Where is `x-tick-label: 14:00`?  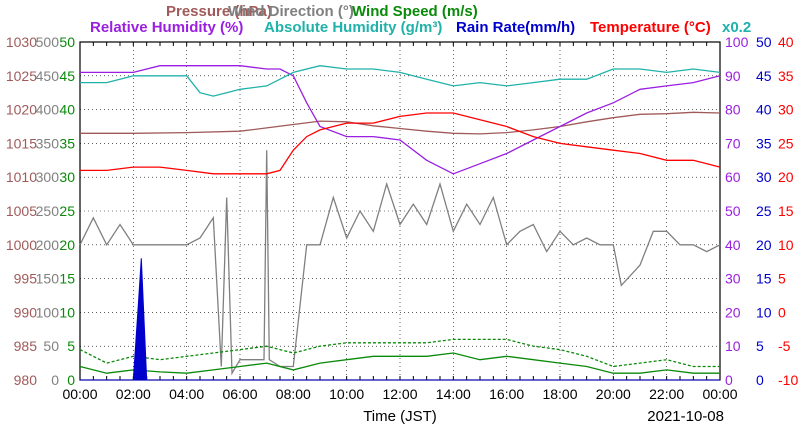
x-tick-label: 14:00 is located at coordinates (453, 394).